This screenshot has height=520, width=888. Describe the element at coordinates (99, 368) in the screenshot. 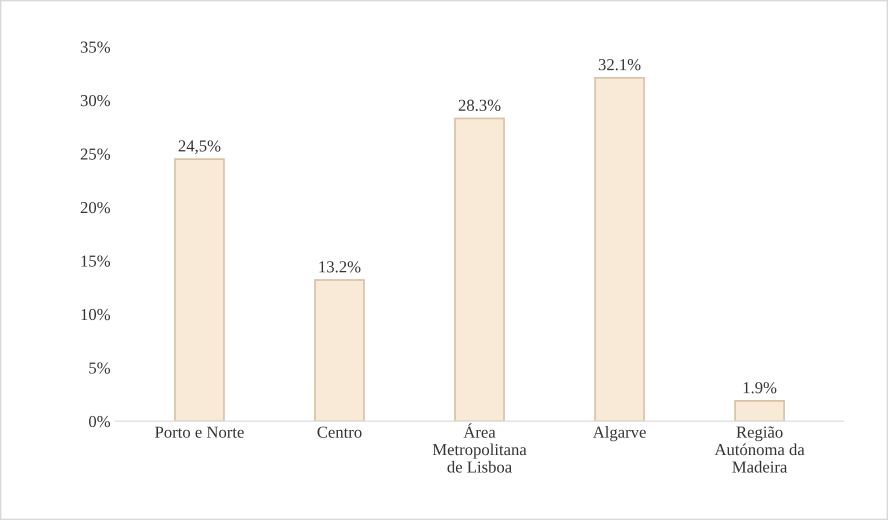

I see `y-tick-label: 5%` at that location.